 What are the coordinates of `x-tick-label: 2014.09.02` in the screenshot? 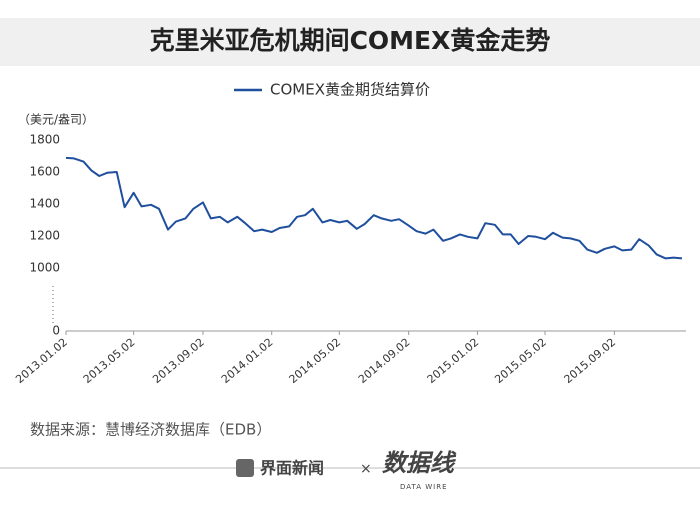 It's located at (384, 361).